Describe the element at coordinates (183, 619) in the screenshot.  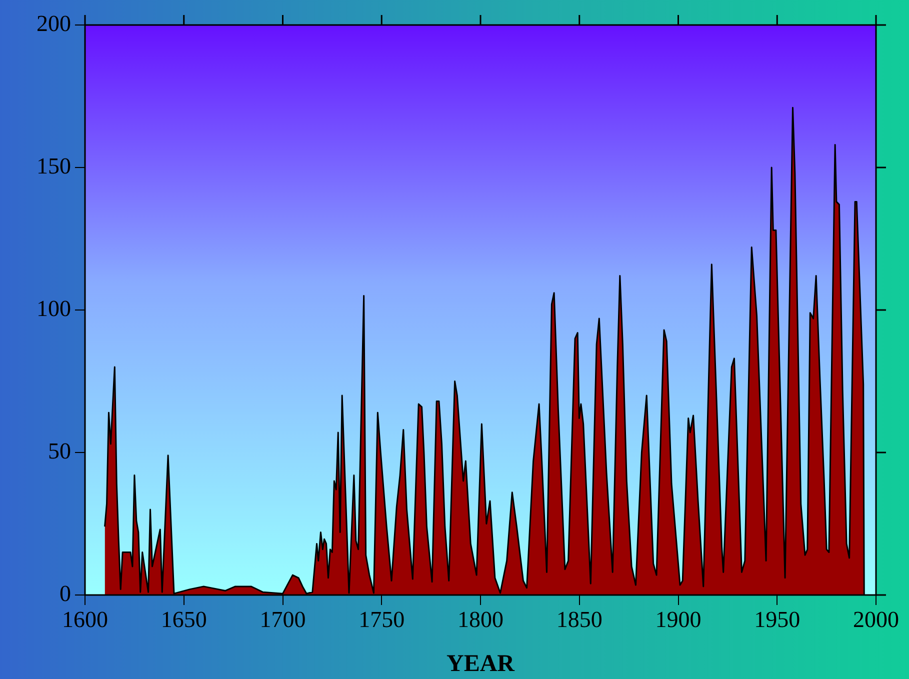
I see `x-tick-label: 1650` at that location.